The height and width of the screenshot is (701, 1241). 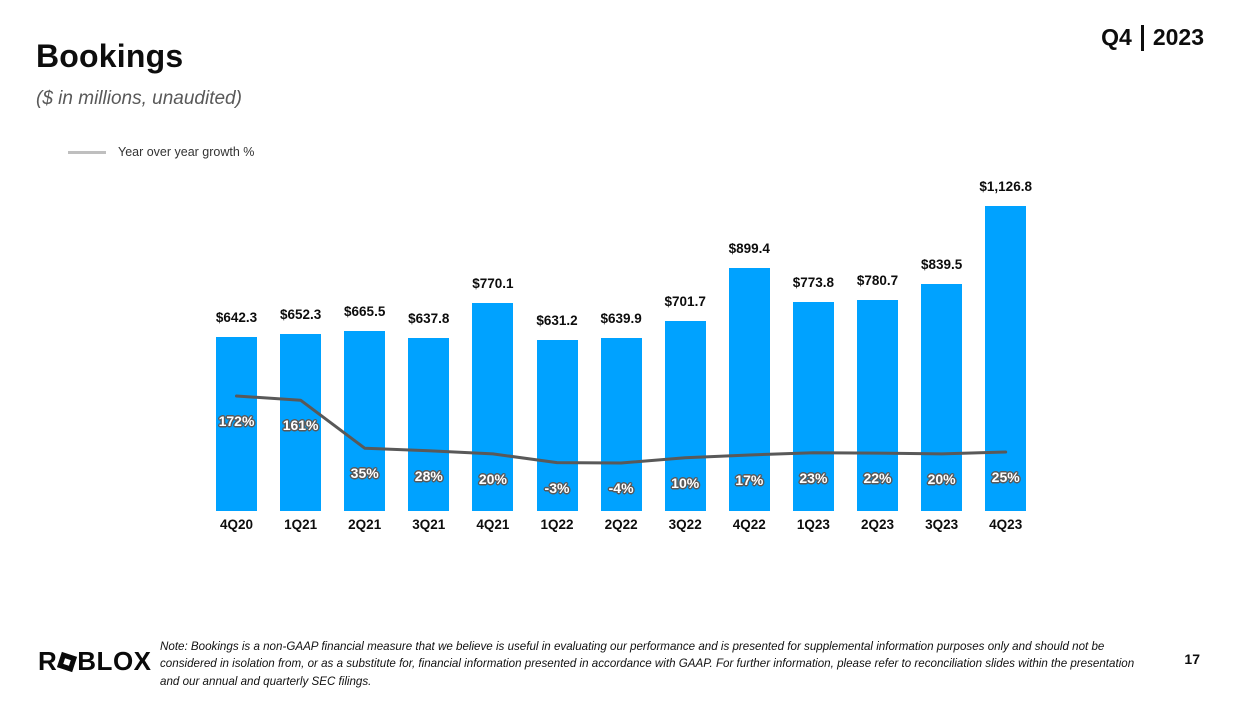 What do you see at coordinates (139, 98) in the screenshot?
I see `page-subtitle: ($ in millions, unaudited)` at bounding box center [139, 98].